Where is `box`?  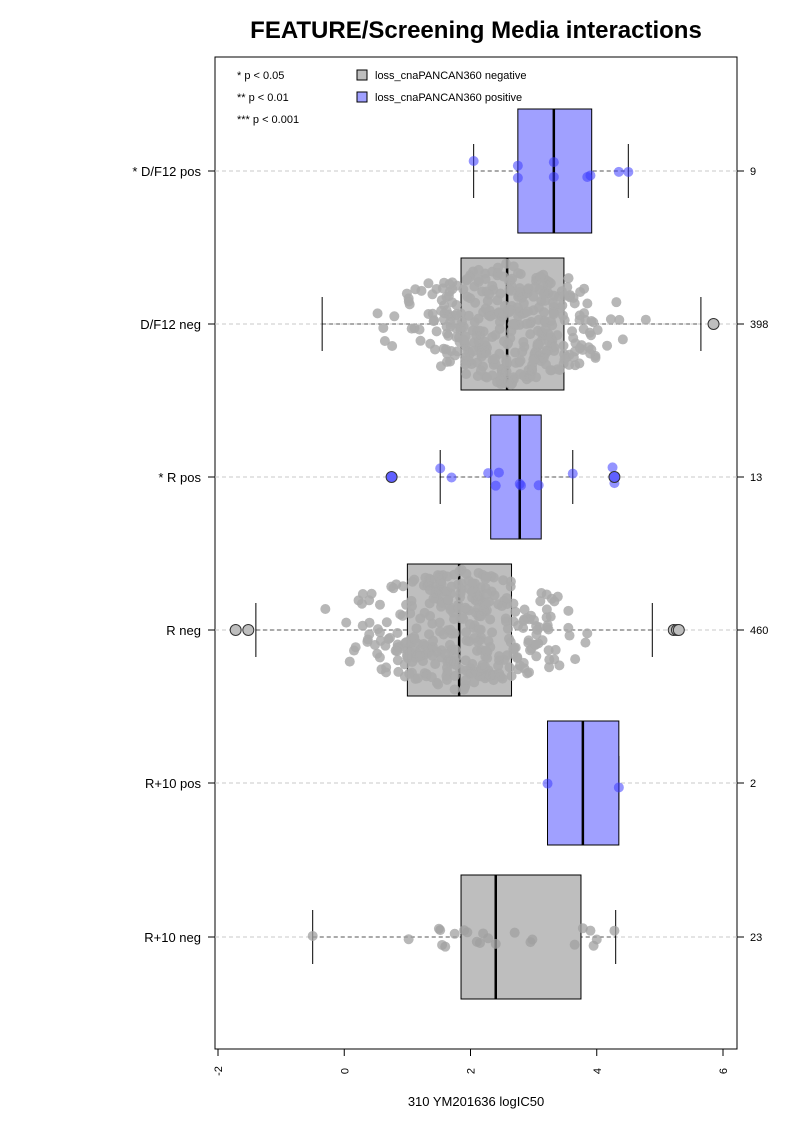
box is located at coordinates (521, 937).